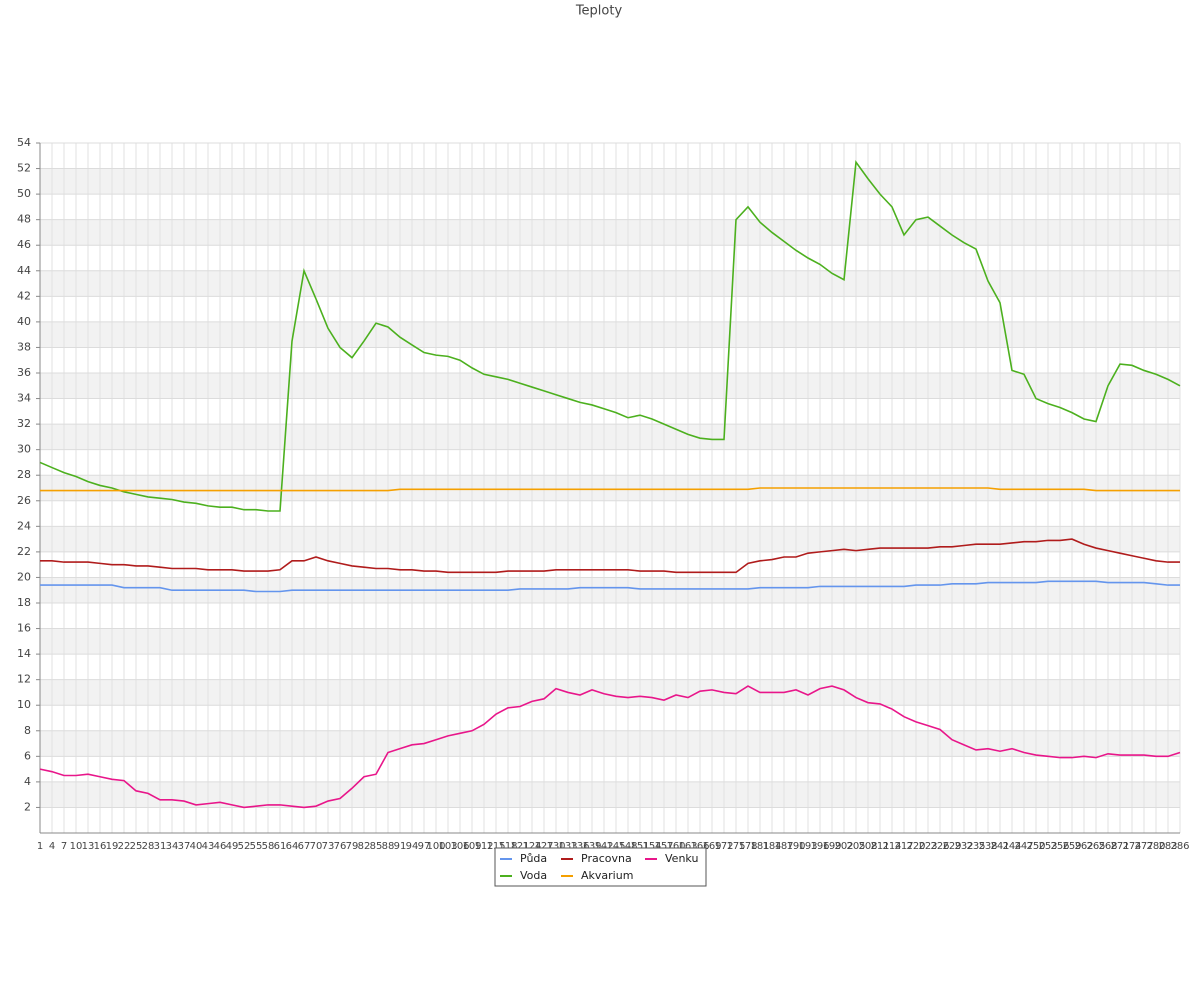 This screenshot has width=1200, height=1004. What do you see at coordinates (600, 867) in the screenshot?
I see `legend-box` at bounding box center [600, 867].